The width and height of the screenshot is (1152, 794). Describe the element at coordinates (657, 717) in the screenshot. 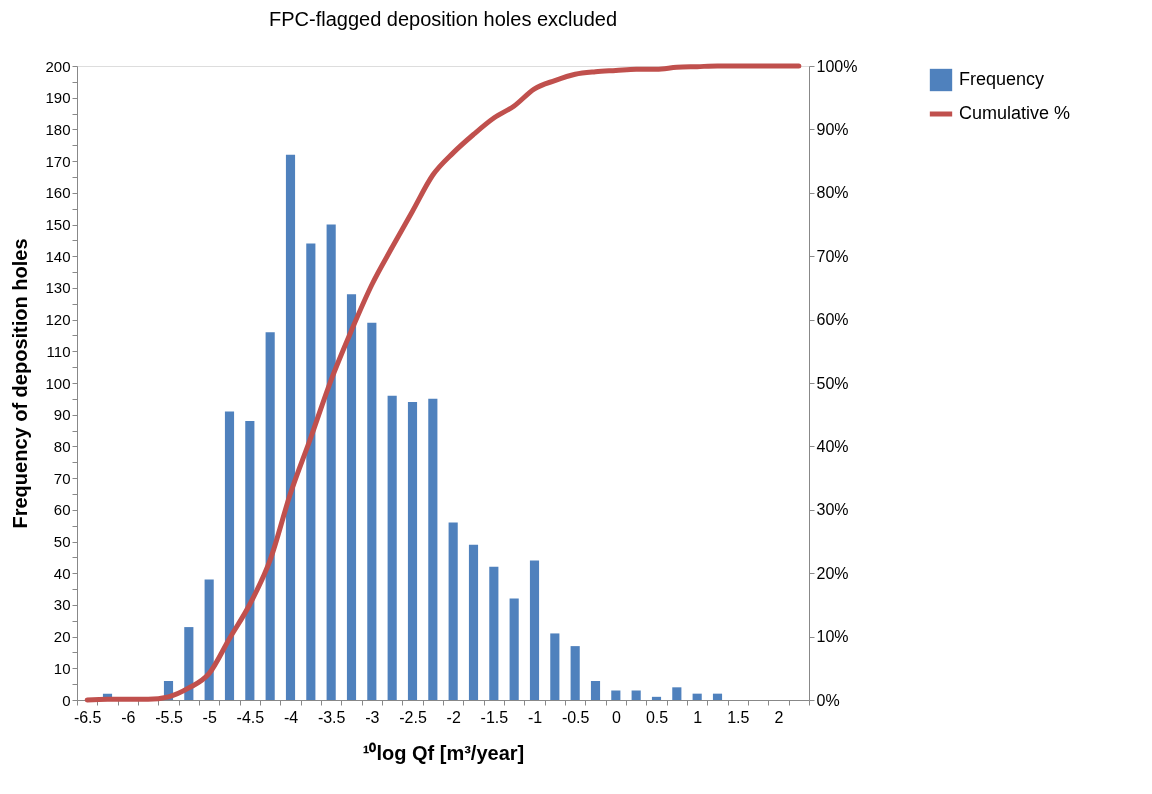

I see `x-tick-label: 0.5` at that location.